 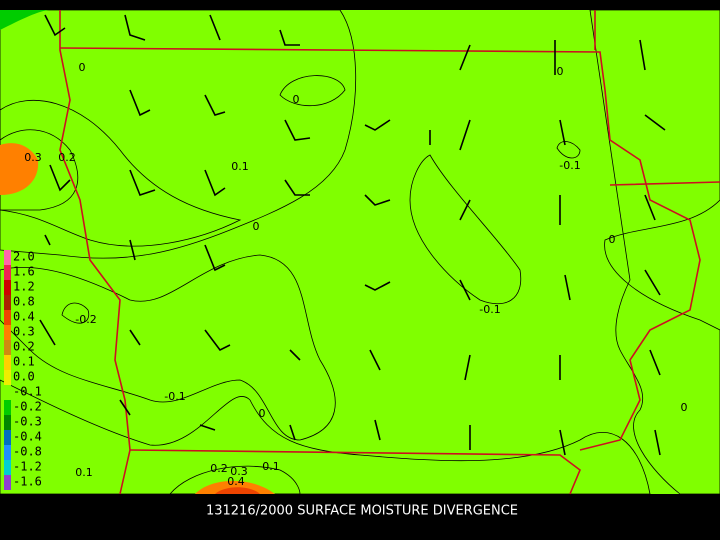 What do you see at coordinates (24, 287) in the screenshot?
I see `legend-label: 1.2` at bounding box center [24, 287].